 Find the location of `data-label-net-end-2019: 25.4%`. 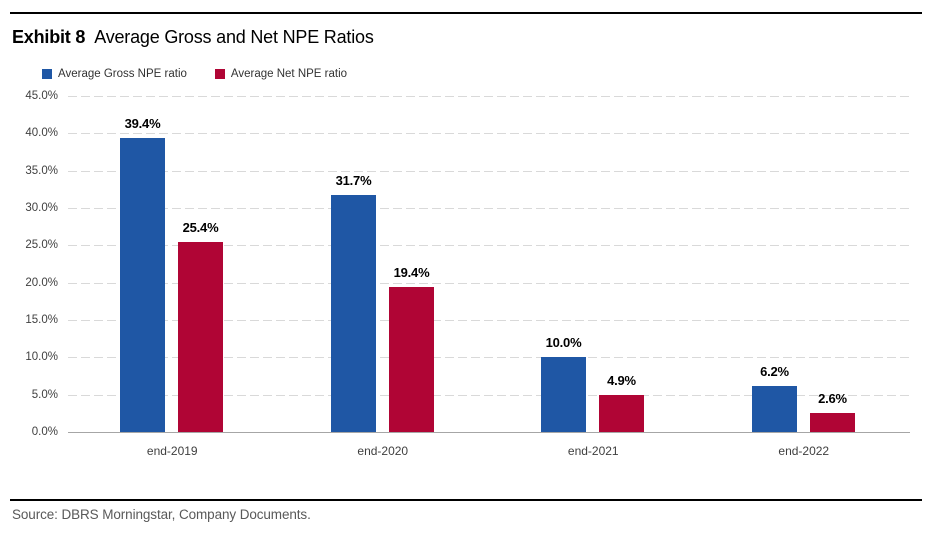

data-label-net-end-2019: 25.4% is located at coordinates (200, 227).